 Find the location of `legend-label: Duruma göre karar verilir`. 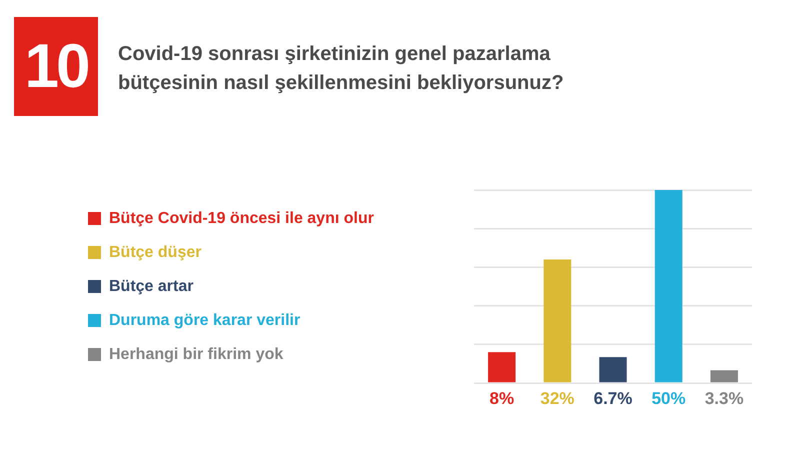

legend-label: Duruma göre karar verilir is located at coordinates (204, 320).